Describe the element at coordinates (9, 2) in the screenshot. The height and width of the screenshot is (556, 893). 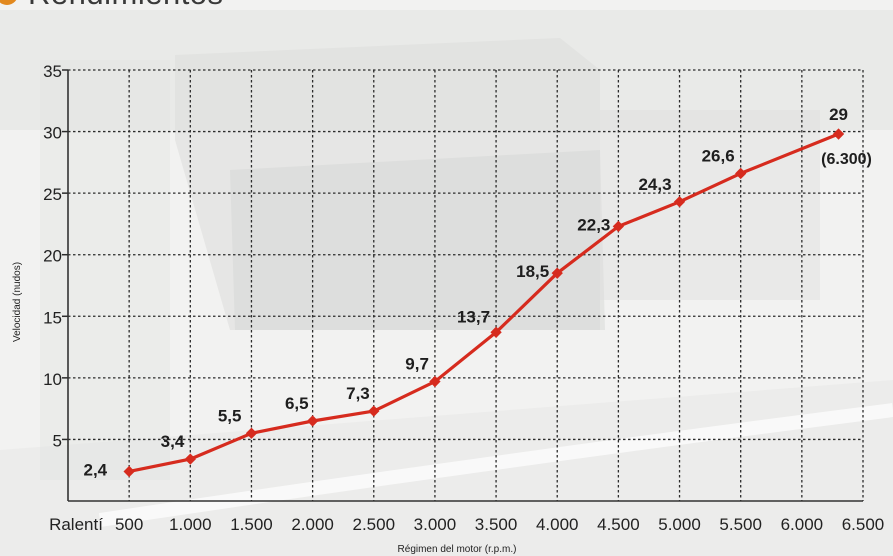
I see `orange-bullet-icon` at that location.